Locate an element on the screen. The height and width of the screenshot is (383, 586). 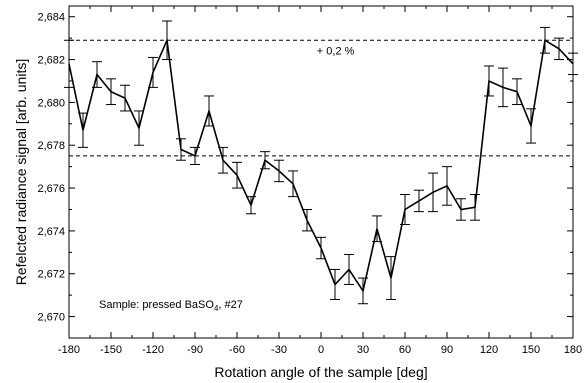
x-tick-label: 60 is located at coordinates (405, 350).